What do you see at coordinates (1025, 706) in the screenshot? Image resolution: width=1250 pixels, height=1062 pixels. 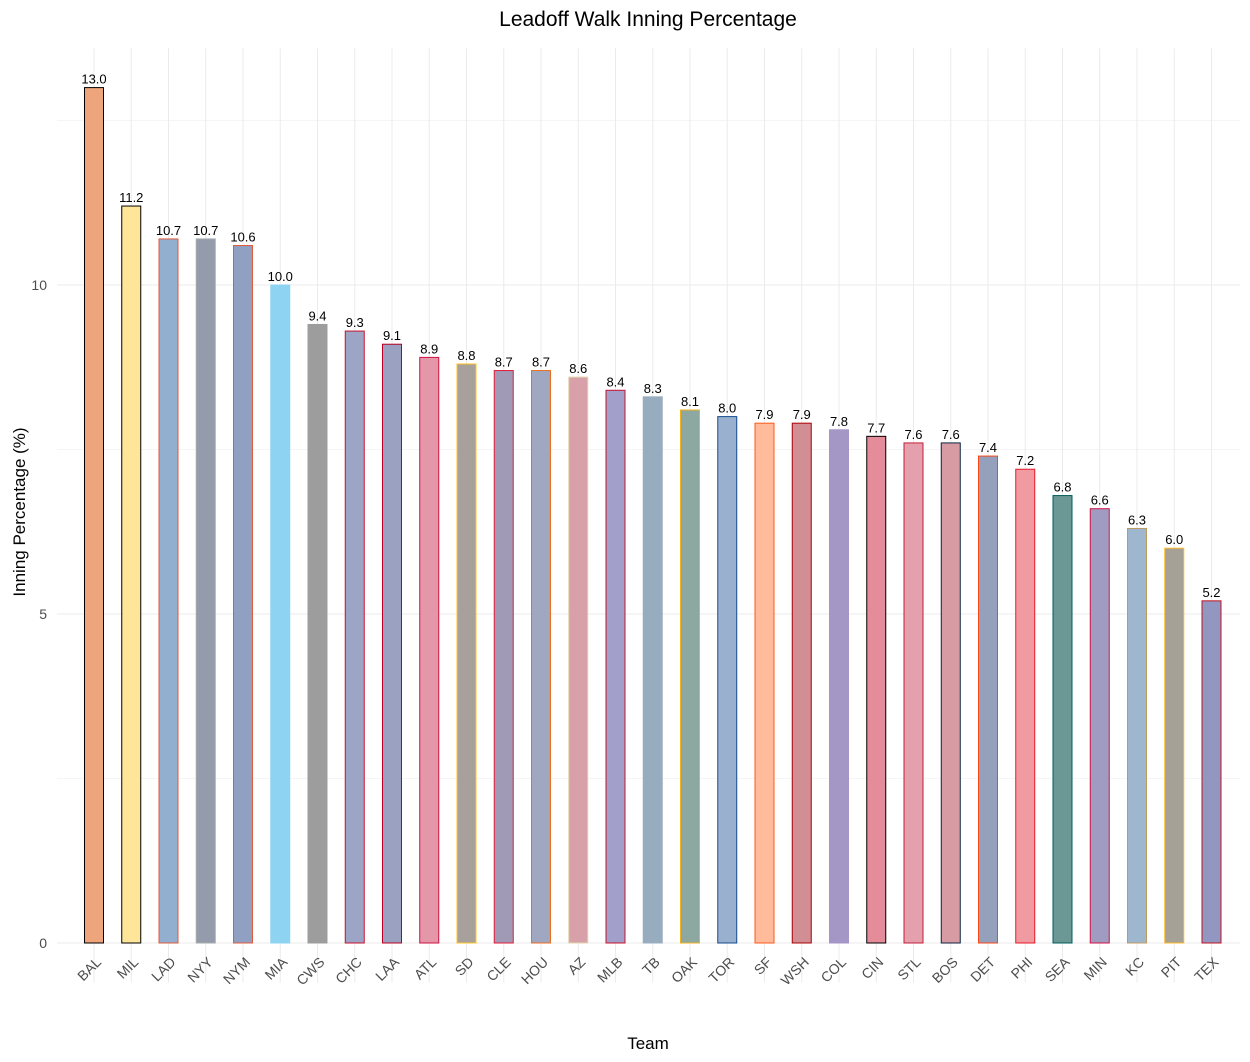 I see `bar-phi` at bounding box center [1025, 706].